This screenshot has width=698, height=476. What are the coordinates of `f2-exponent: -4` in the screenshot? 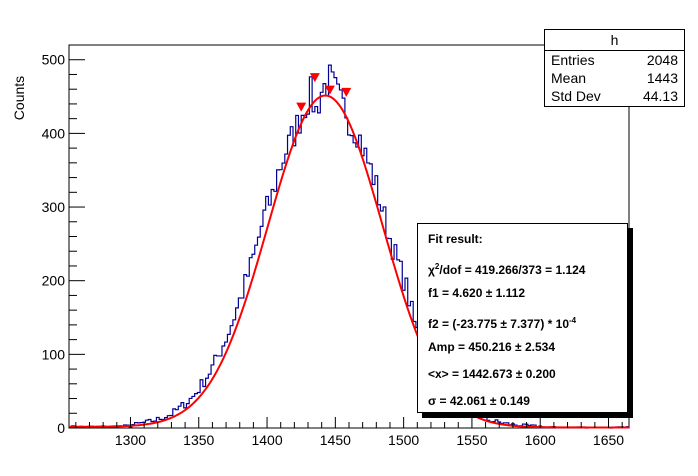 It's located at (573, 320).